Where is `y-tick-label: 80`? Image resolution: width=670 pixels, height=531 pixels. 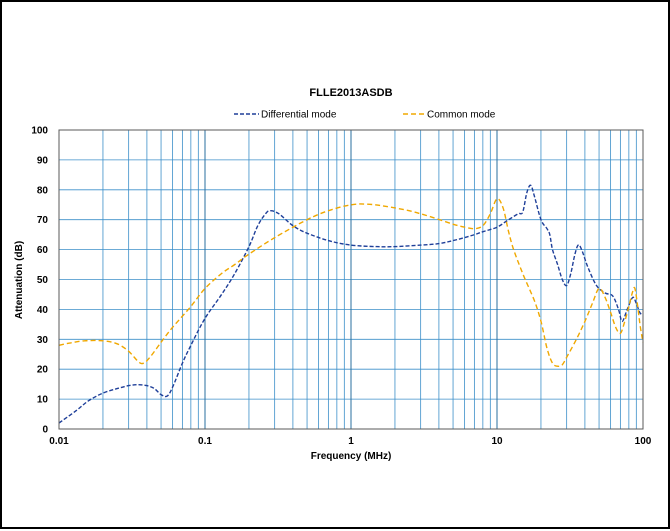 y-tick-label: 80 is located at coordinates (43, 190).